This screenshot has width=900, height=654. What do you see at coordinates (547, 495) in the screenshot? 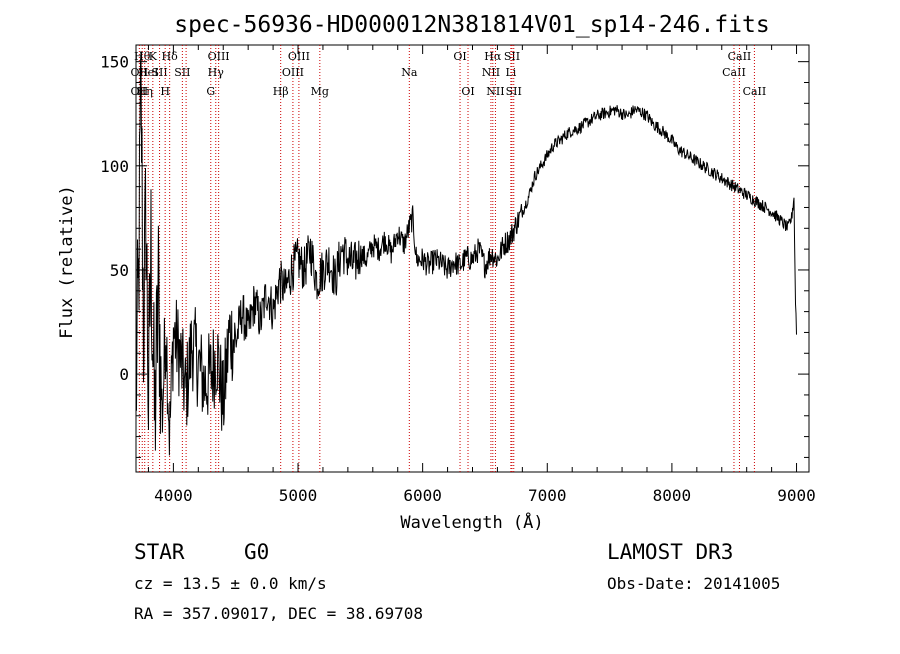
I see `x-tick-label: 7000` at bounding box center [547, 495].